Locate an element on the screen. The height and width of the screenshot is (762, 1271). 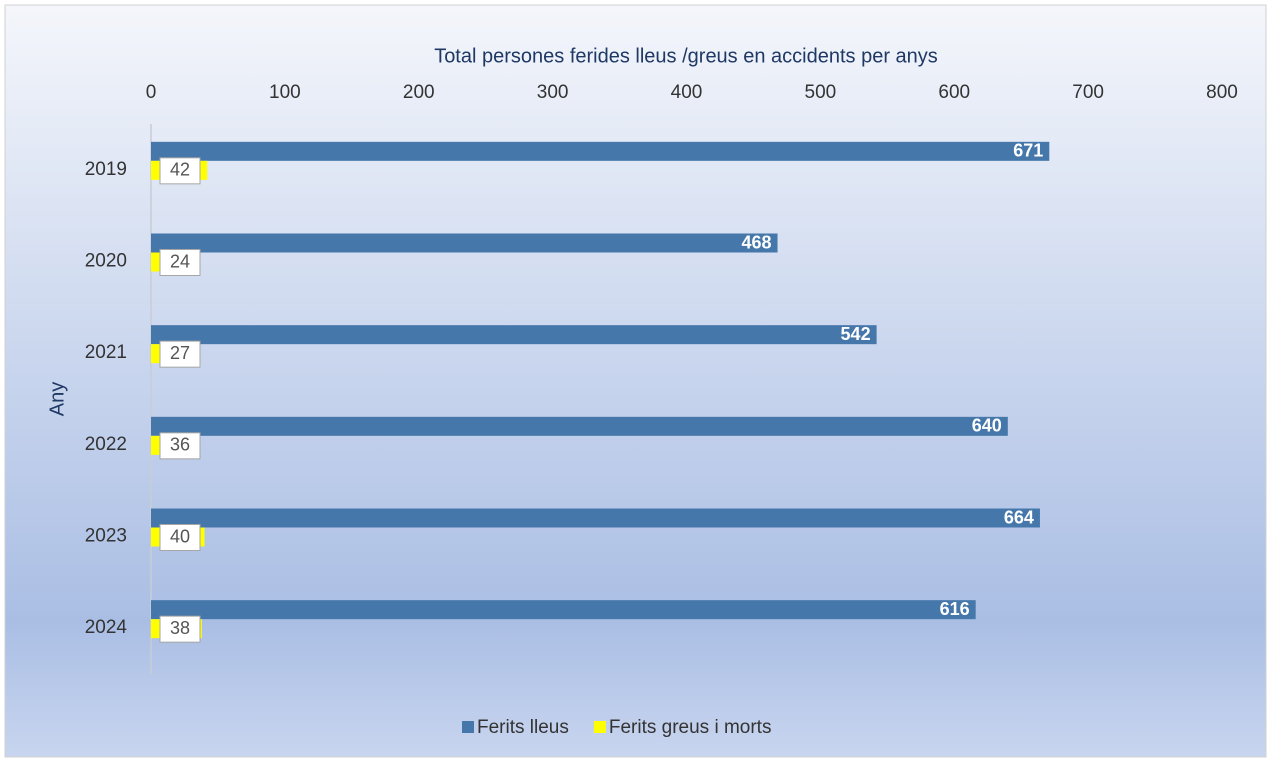
x-tick-label: 0 is located at coordinates (151, 92).